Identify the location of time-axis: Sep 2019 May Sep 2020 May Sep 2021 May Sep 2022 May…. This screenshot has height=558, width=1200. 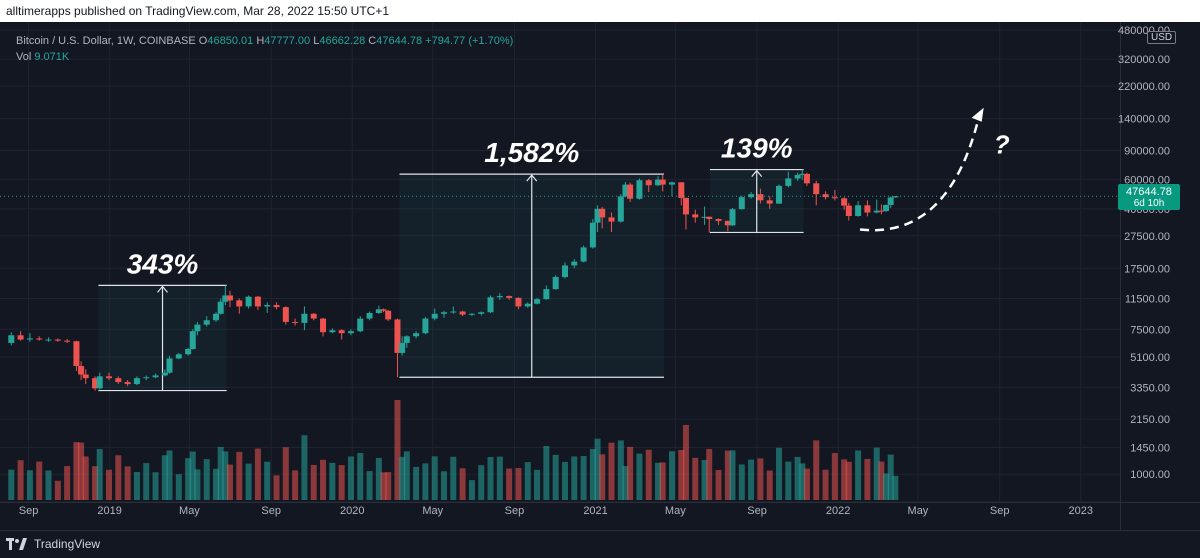
(556, 511).